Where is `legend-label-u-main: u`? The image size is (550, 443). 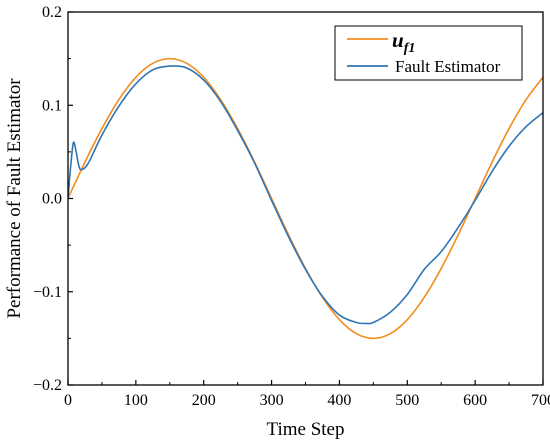
legend-label-u-main: u is located at coordinates (398, 40).